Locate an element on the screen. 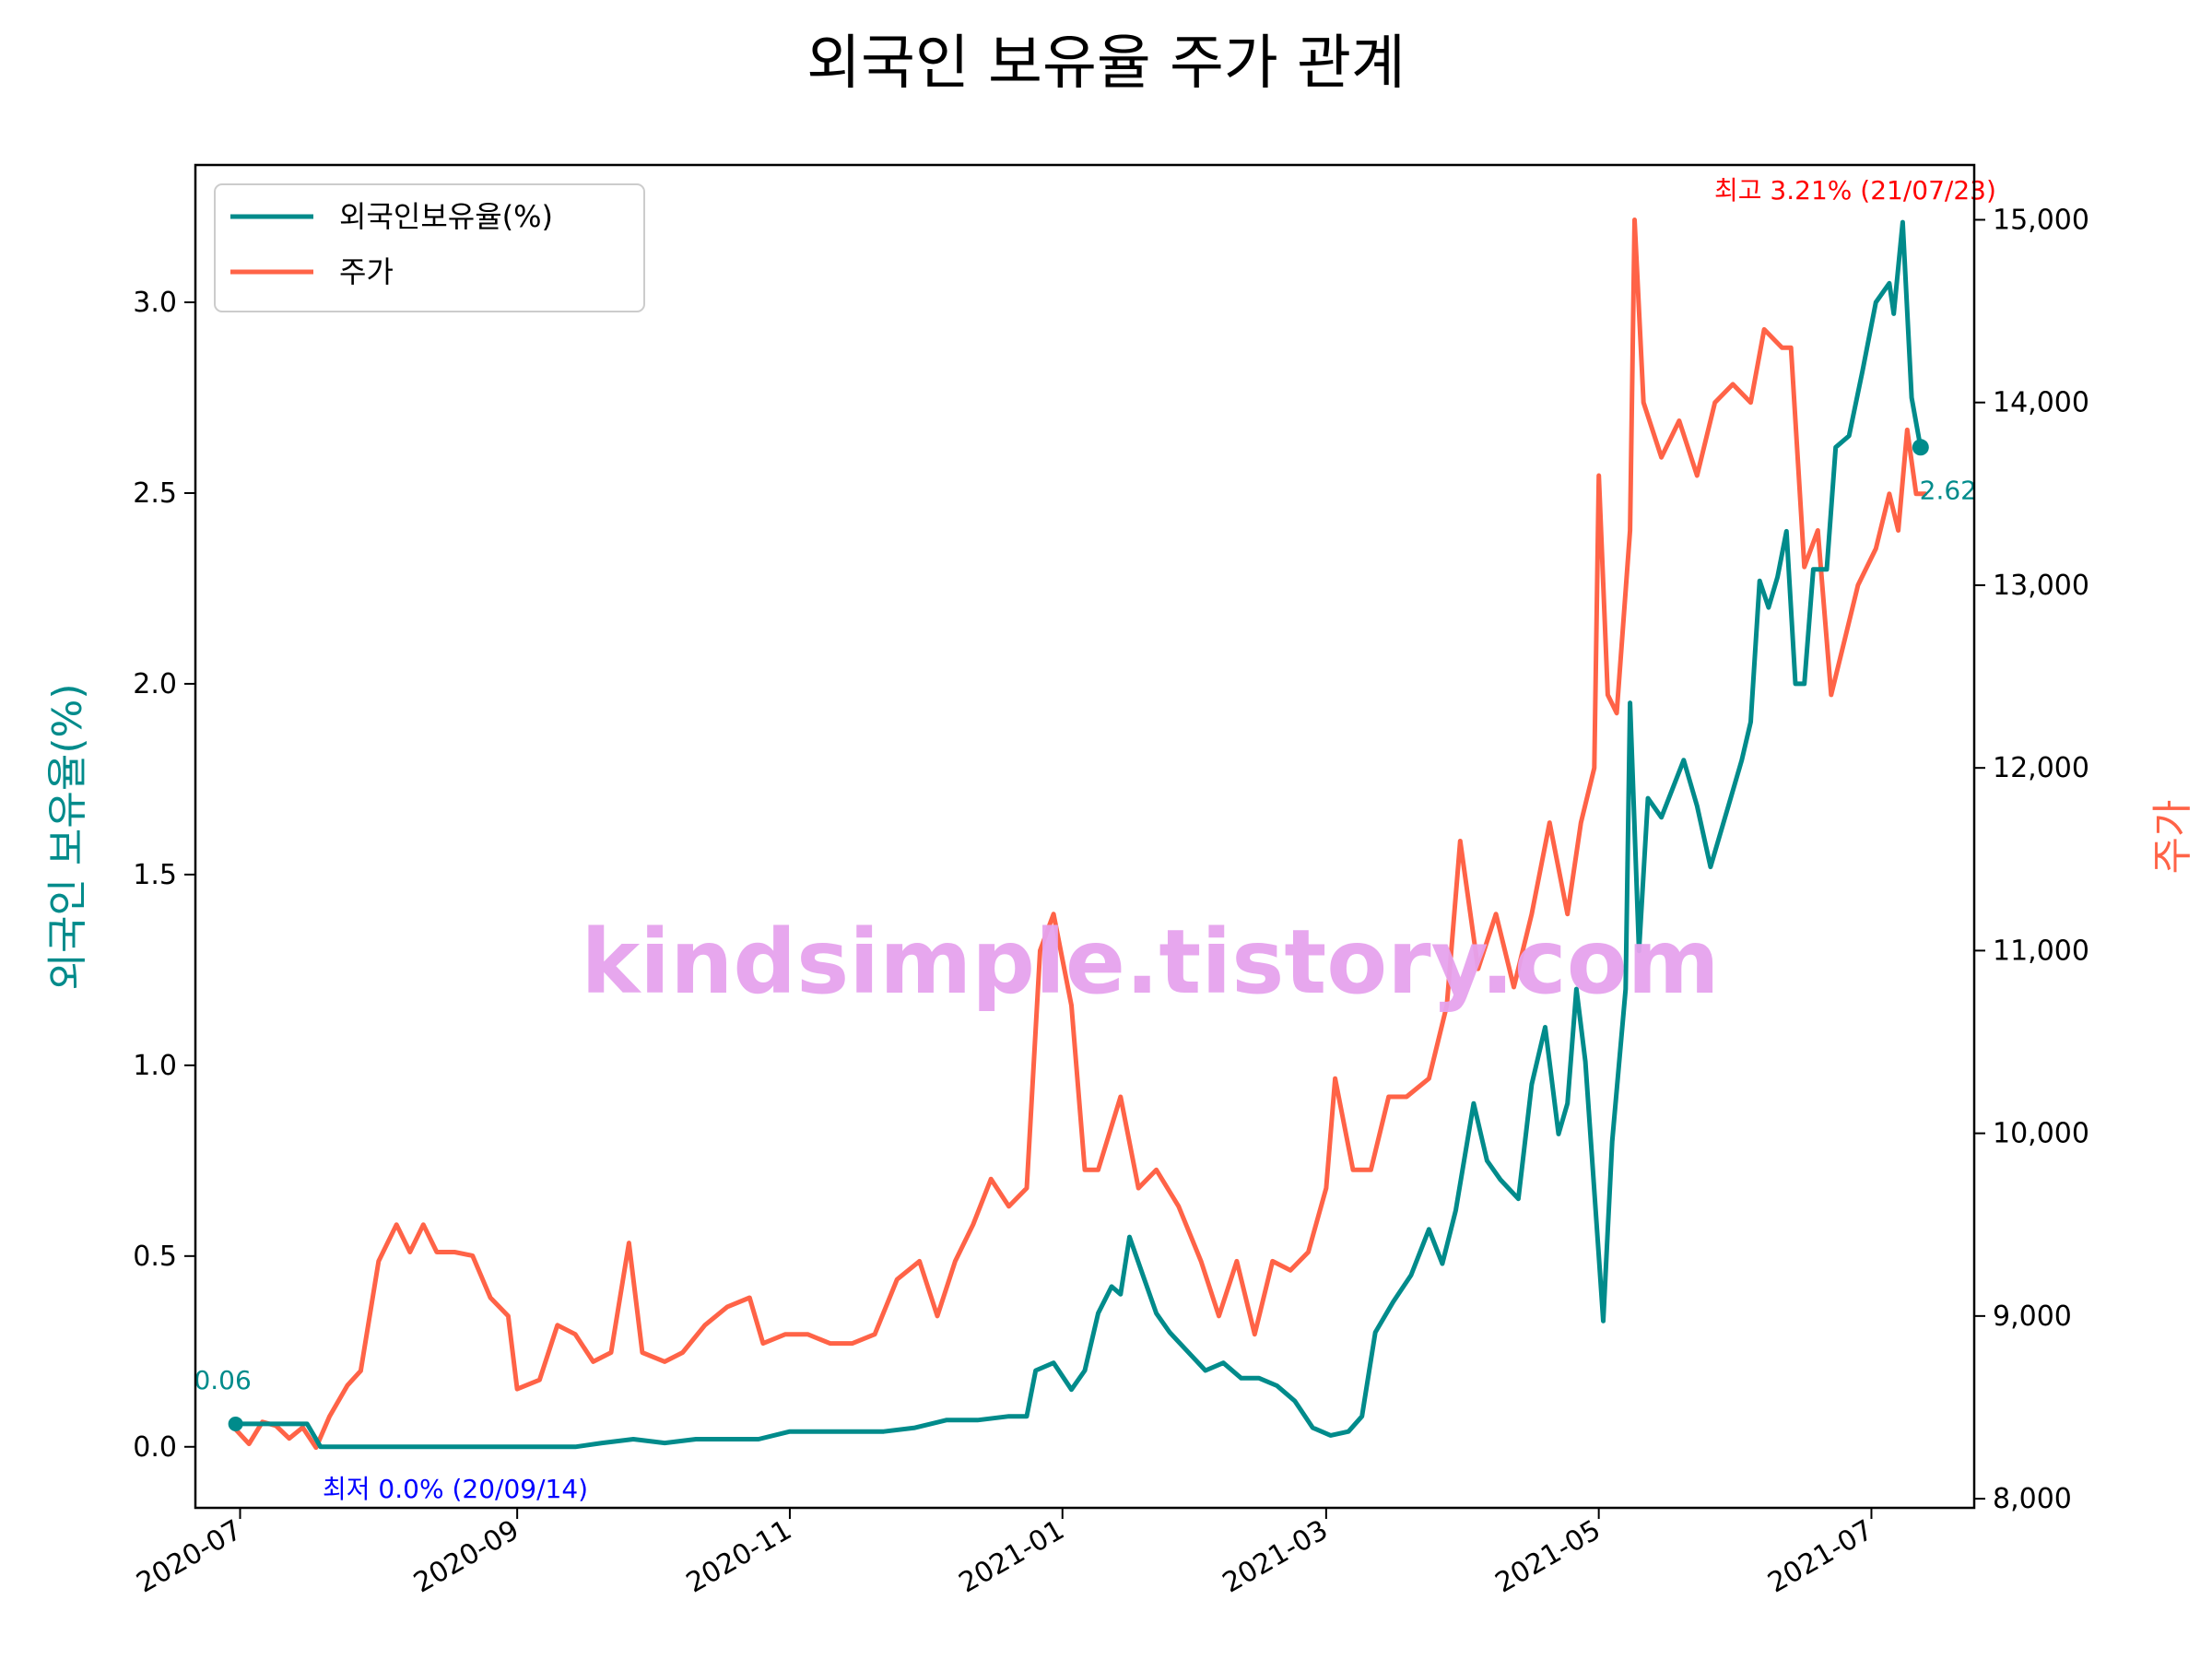 The width and height of the screenshot is (2212, 1659). y-right-tick-label: 13,000 is located at coordinates (2041, 586).